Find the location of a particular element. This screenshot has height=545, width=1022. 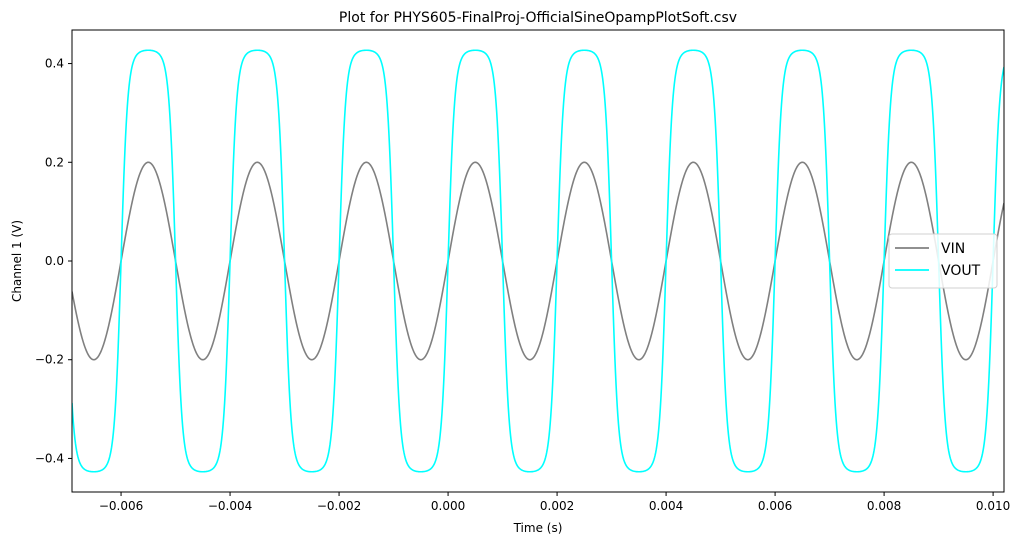

y-tick-label: 0.0 is located at coordinates (54, 261).